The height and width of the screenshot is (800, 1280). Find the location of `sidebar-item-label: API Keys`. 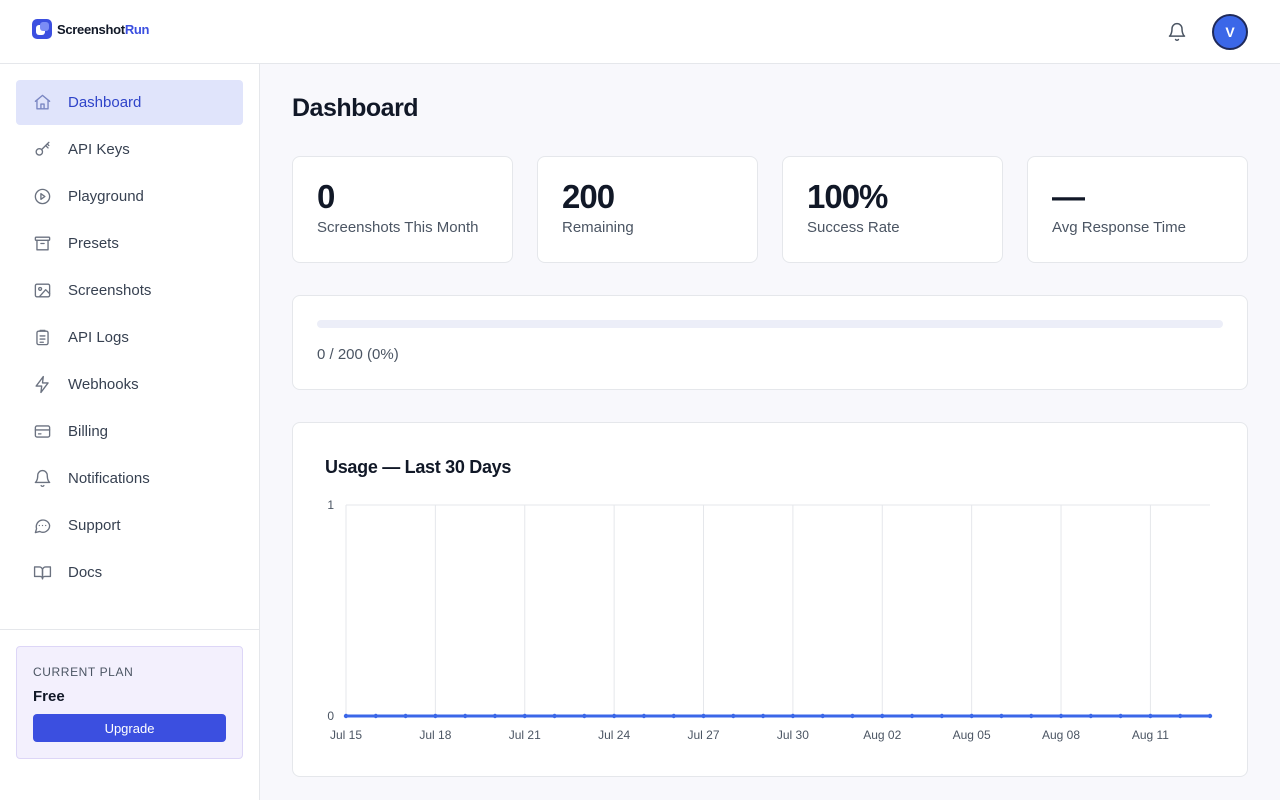

sidebar-item-label: API Keys is located at coordinates (99, 149).